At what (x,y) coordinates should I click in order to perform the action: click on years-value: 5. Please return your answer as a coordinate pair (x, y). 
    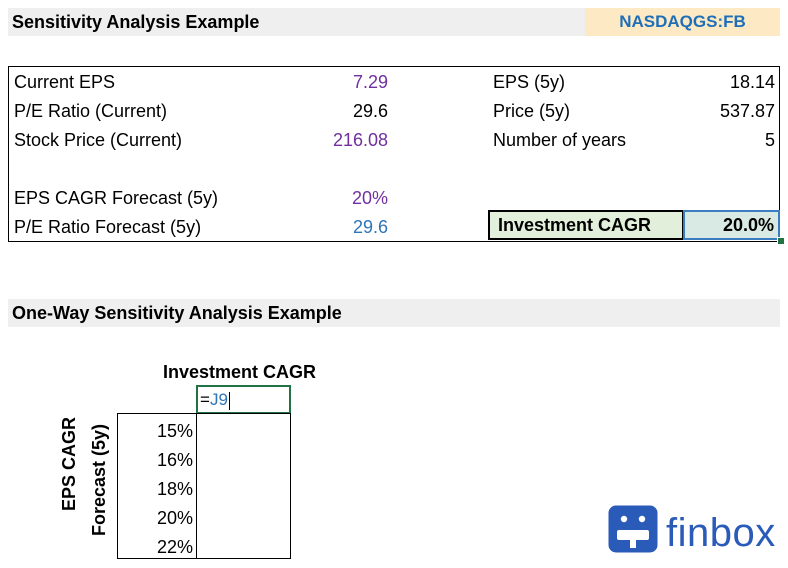
    Looking at the image, I should click on (769, 140).